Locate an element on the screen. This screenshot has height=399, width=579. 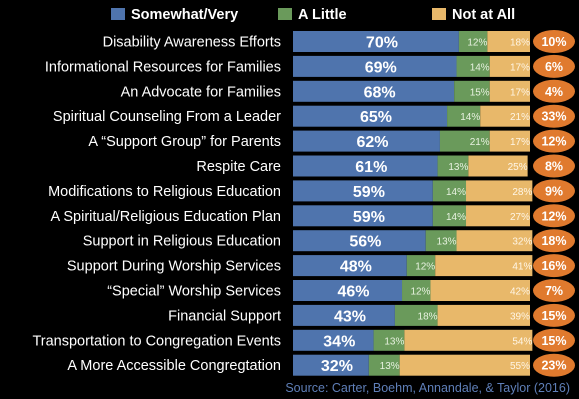
extra-value-label: 8% is located at coordinates (554, 167).